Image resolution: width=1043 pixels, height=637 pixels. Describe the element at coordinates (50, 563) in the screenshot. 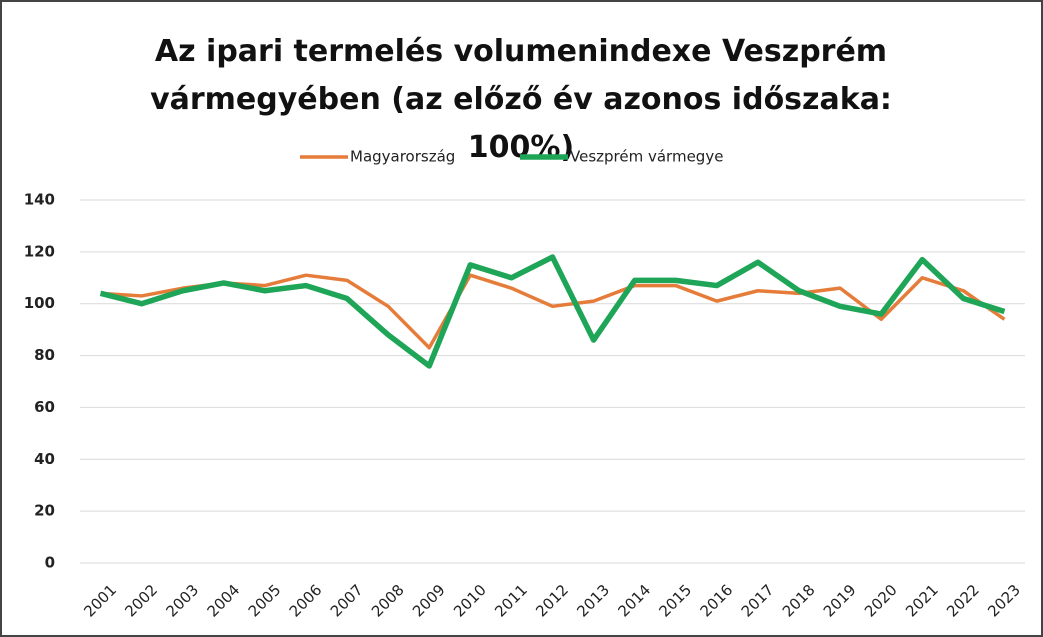

I see `y-tick-label: 0` at that location.